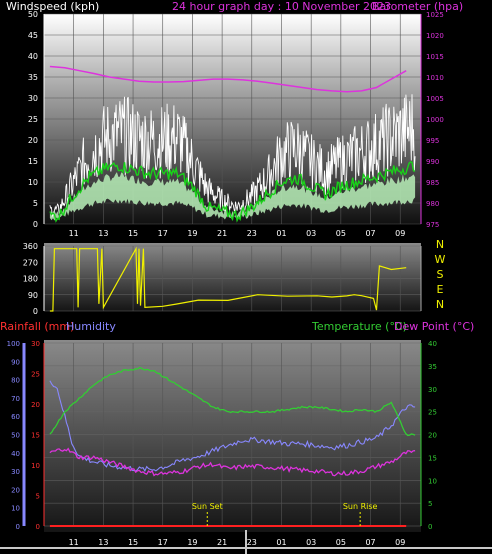  What do you see at coordinates (35, 224) in the screenshot?
I see `wind-tick-label: 0` at bounding box center [35, 224].